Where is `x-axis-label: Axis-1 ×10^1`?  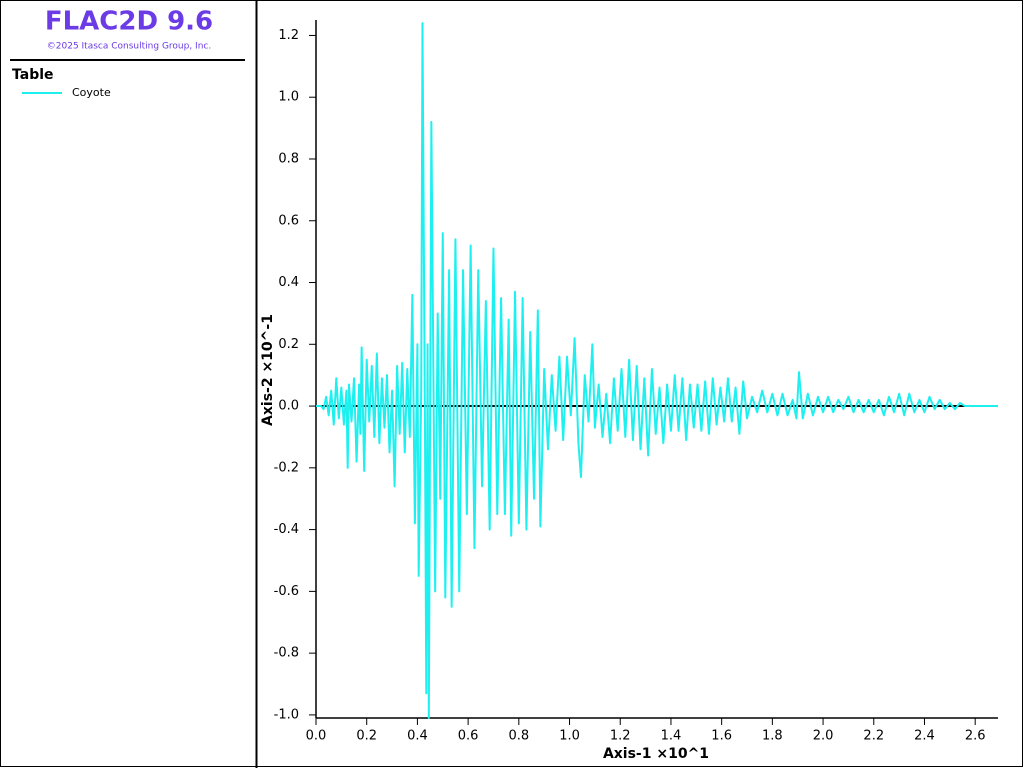
x-axis-label: Axis-1 ×10^1 is located at coordinates (656, 754).